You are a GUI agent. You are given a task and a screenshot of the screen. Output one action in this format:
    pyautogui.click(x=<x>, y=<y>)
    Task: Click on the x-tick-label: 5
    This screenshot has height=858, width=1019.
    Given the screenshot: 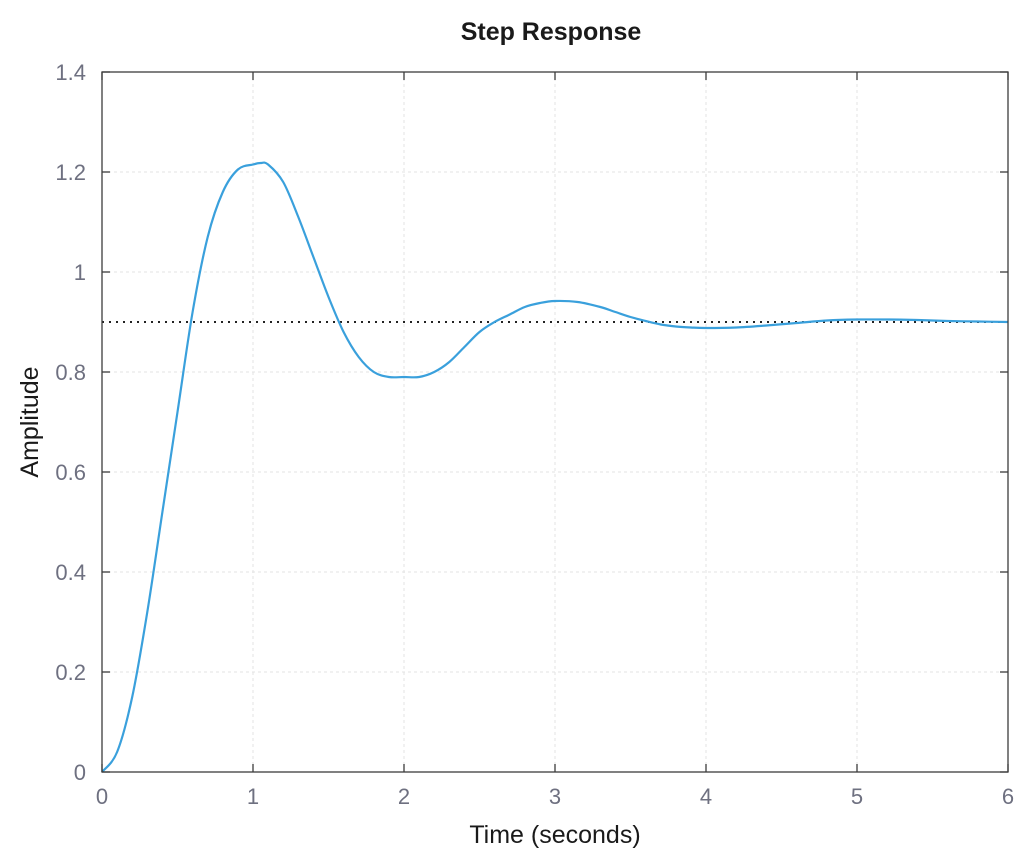 What is the action you would take?
    pyautogui.click(x=857, y=796)
    